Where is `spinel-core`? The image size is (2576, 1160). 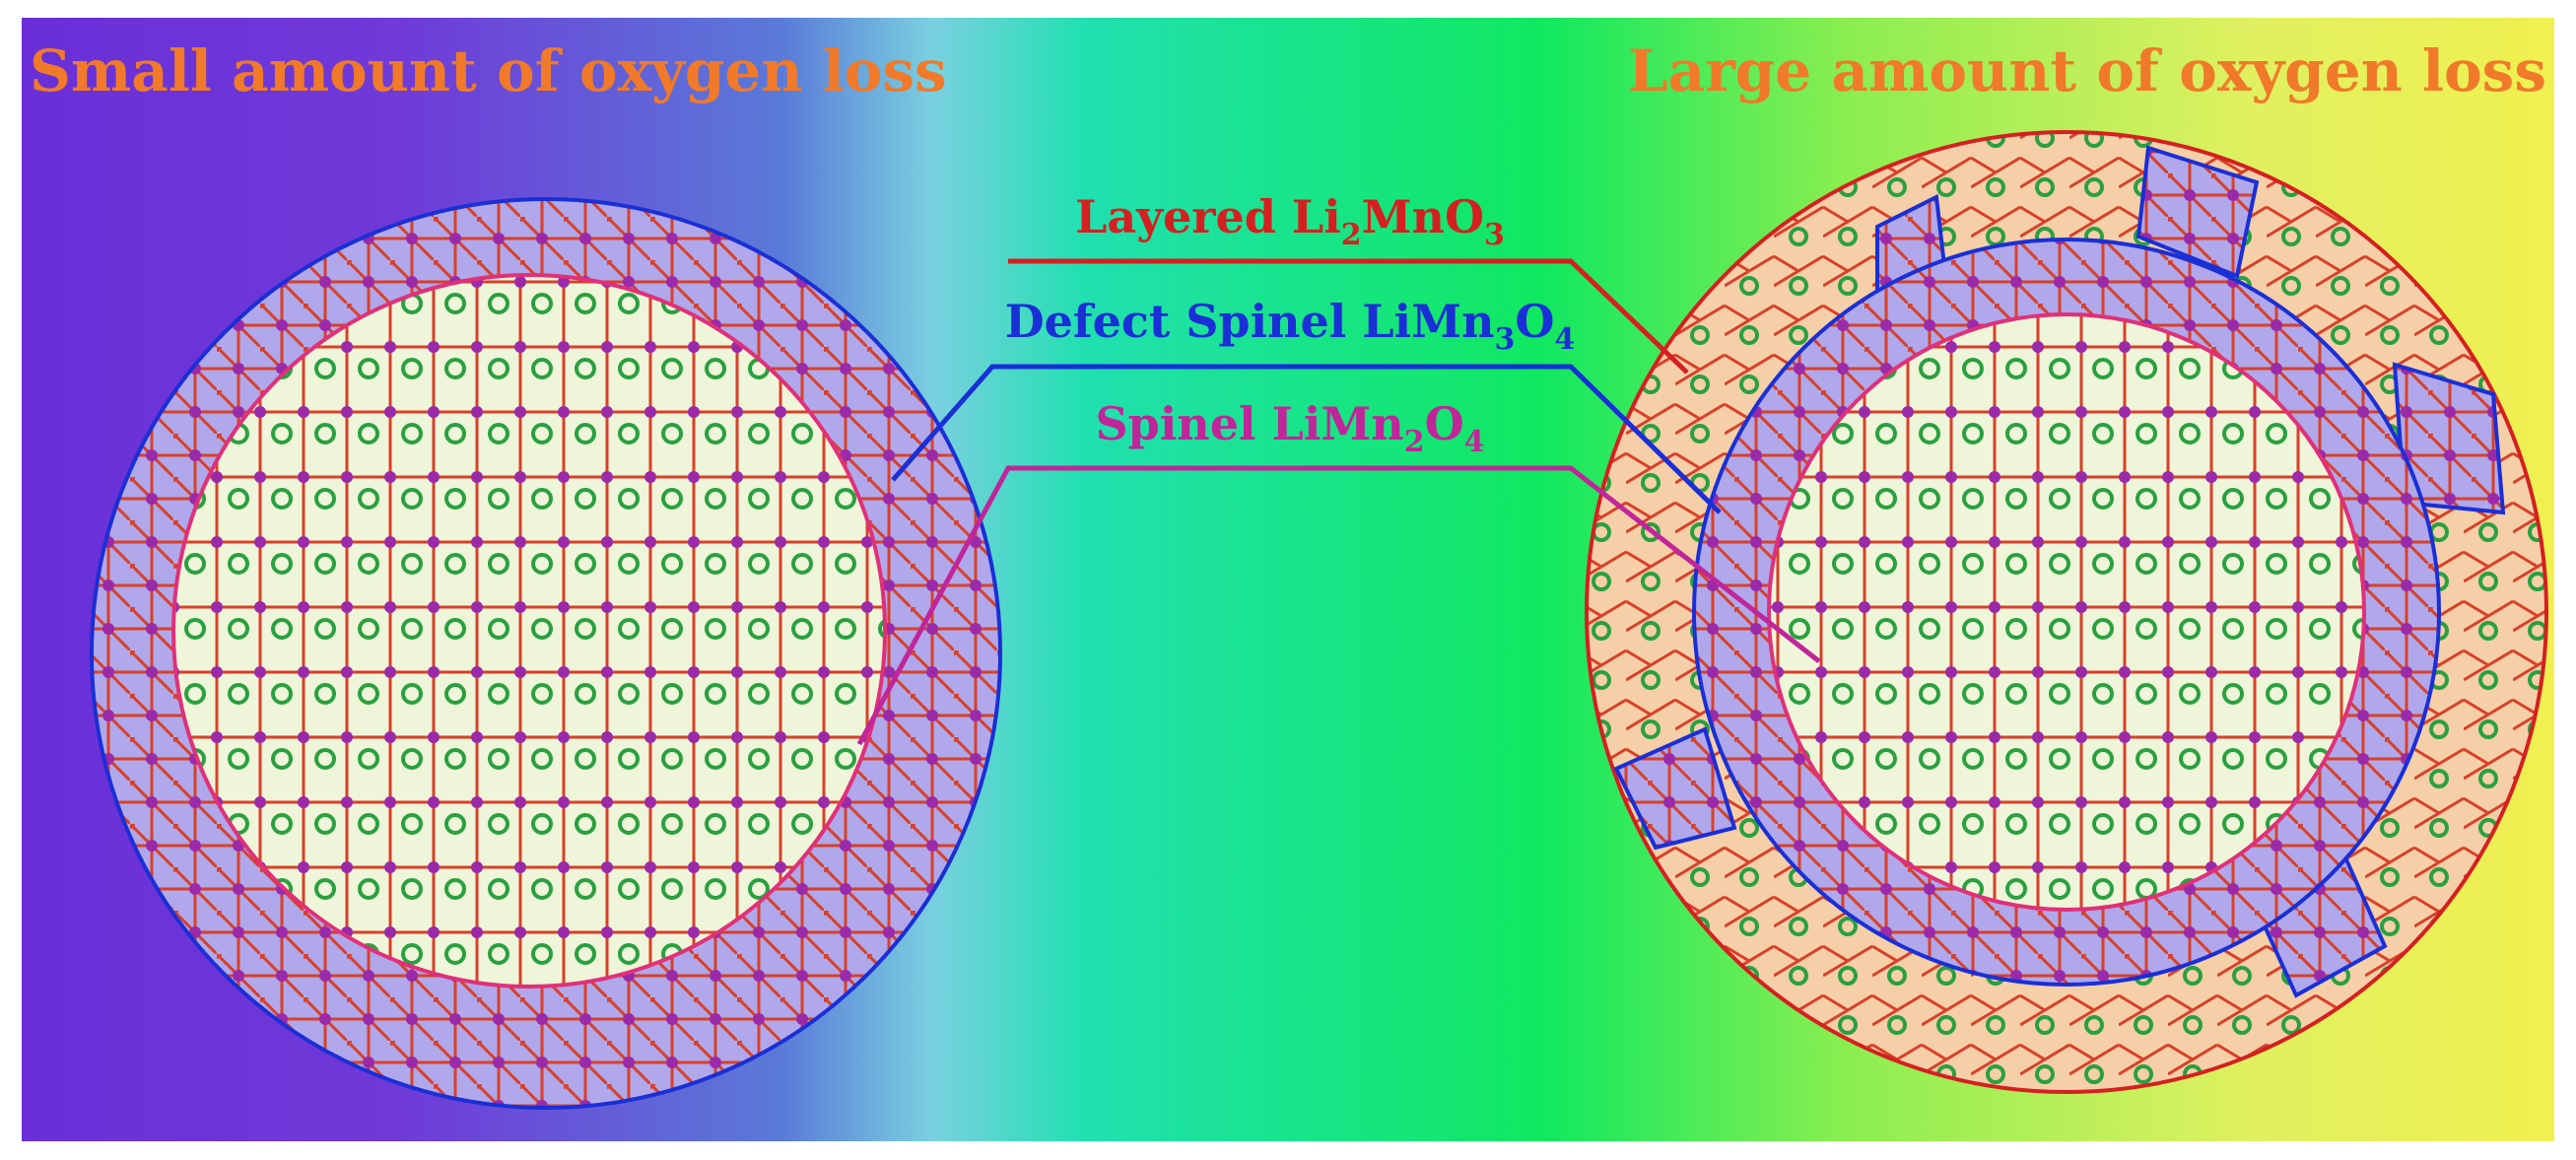 spinel-core is located at coordinates (2066, 612).